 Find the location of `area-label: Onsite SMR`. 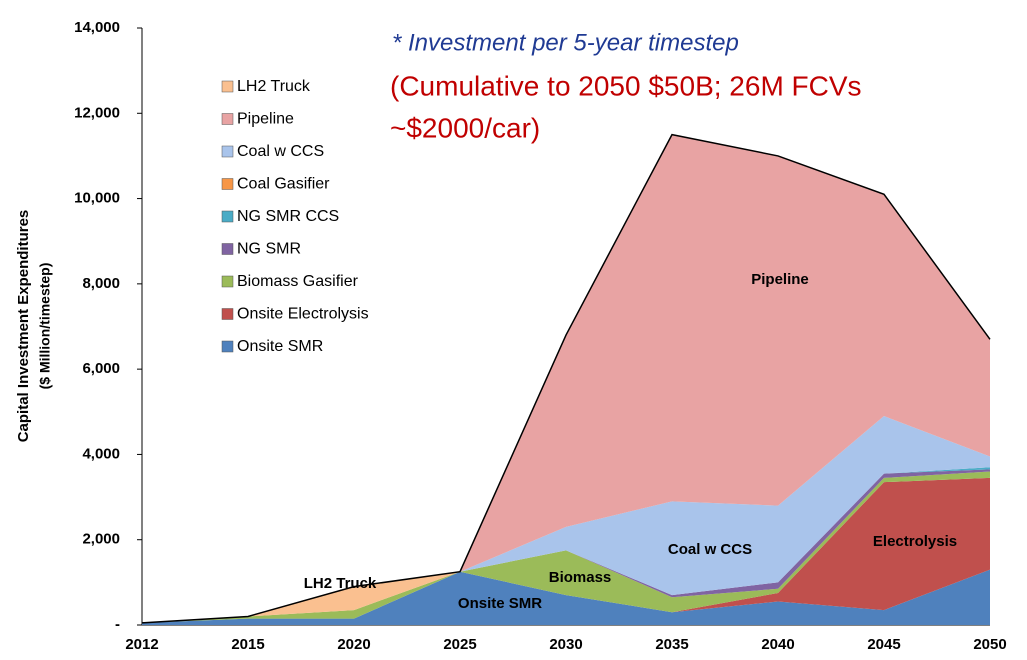

area-label: Onsite SMR is located at coordinates (500, 603).